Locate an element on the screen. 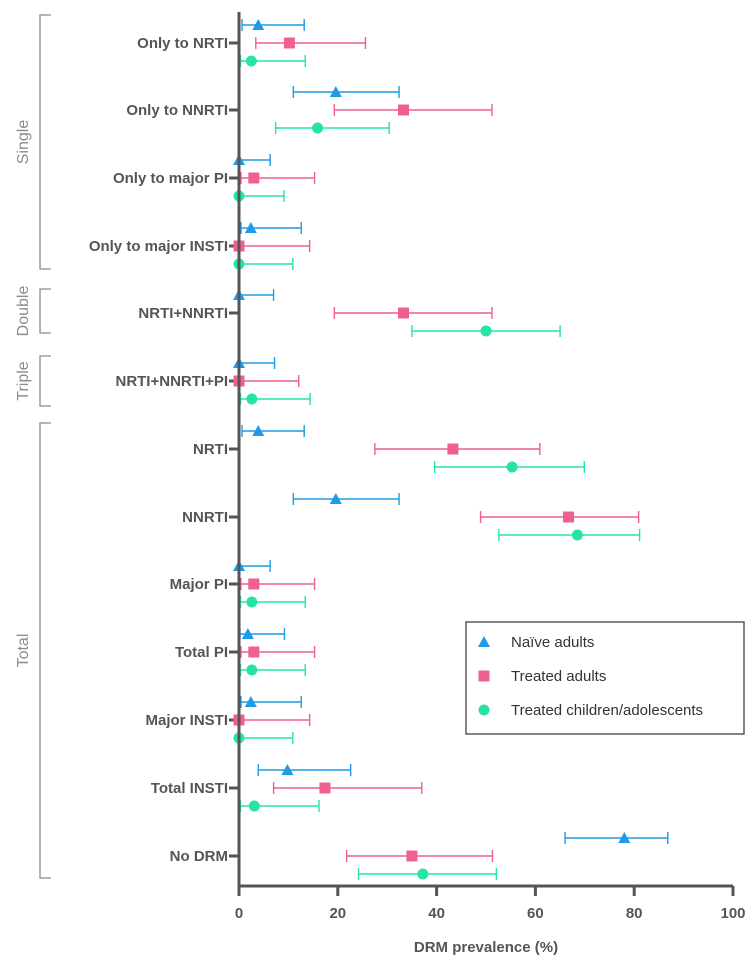 This screenshot has height=962, width=756. category-label-total-insti: Total INSTI is located at coordinates (189, 788).